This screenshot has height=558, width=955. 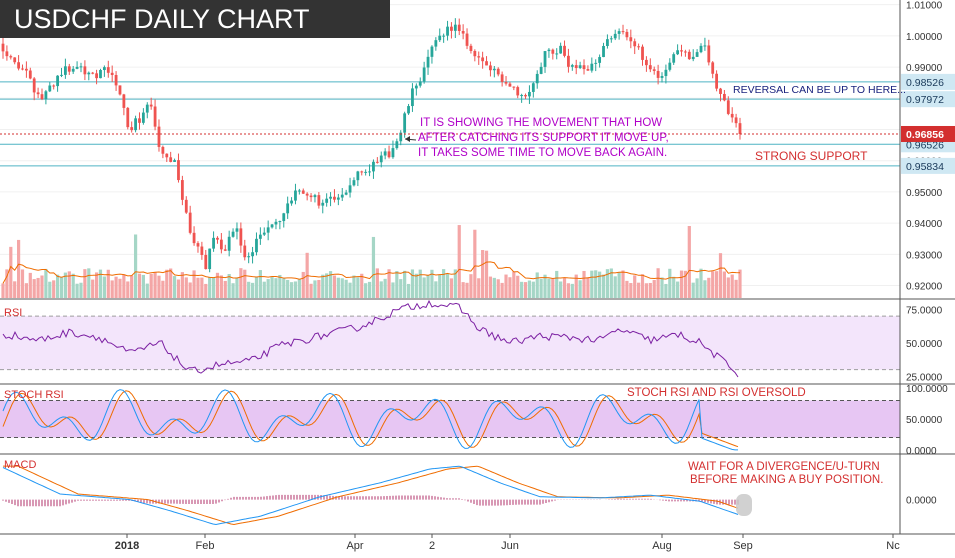 I want to click on time-tick-label: Sep, so click(x=743, y=546).